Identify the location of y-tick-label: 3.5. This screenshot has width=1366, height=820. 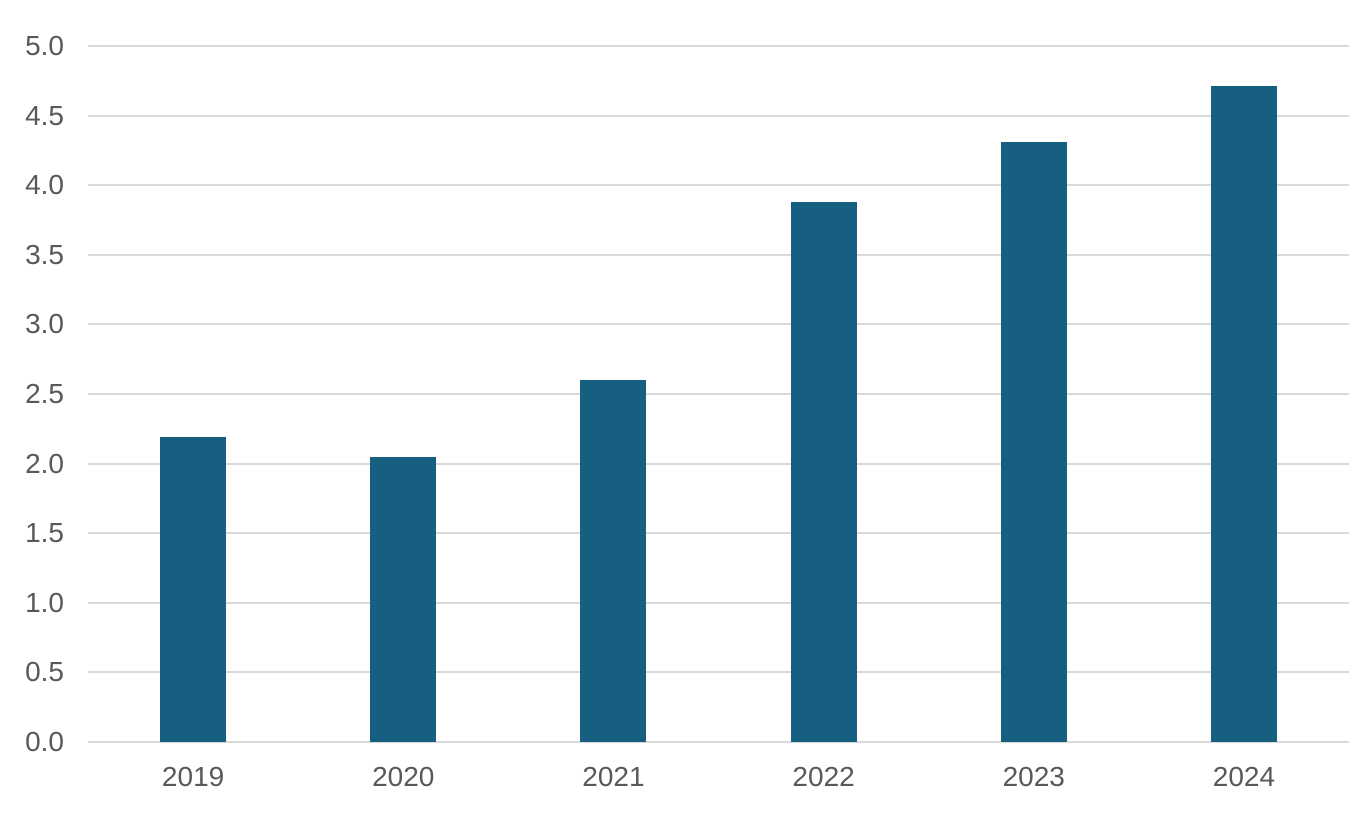
(44, 254).